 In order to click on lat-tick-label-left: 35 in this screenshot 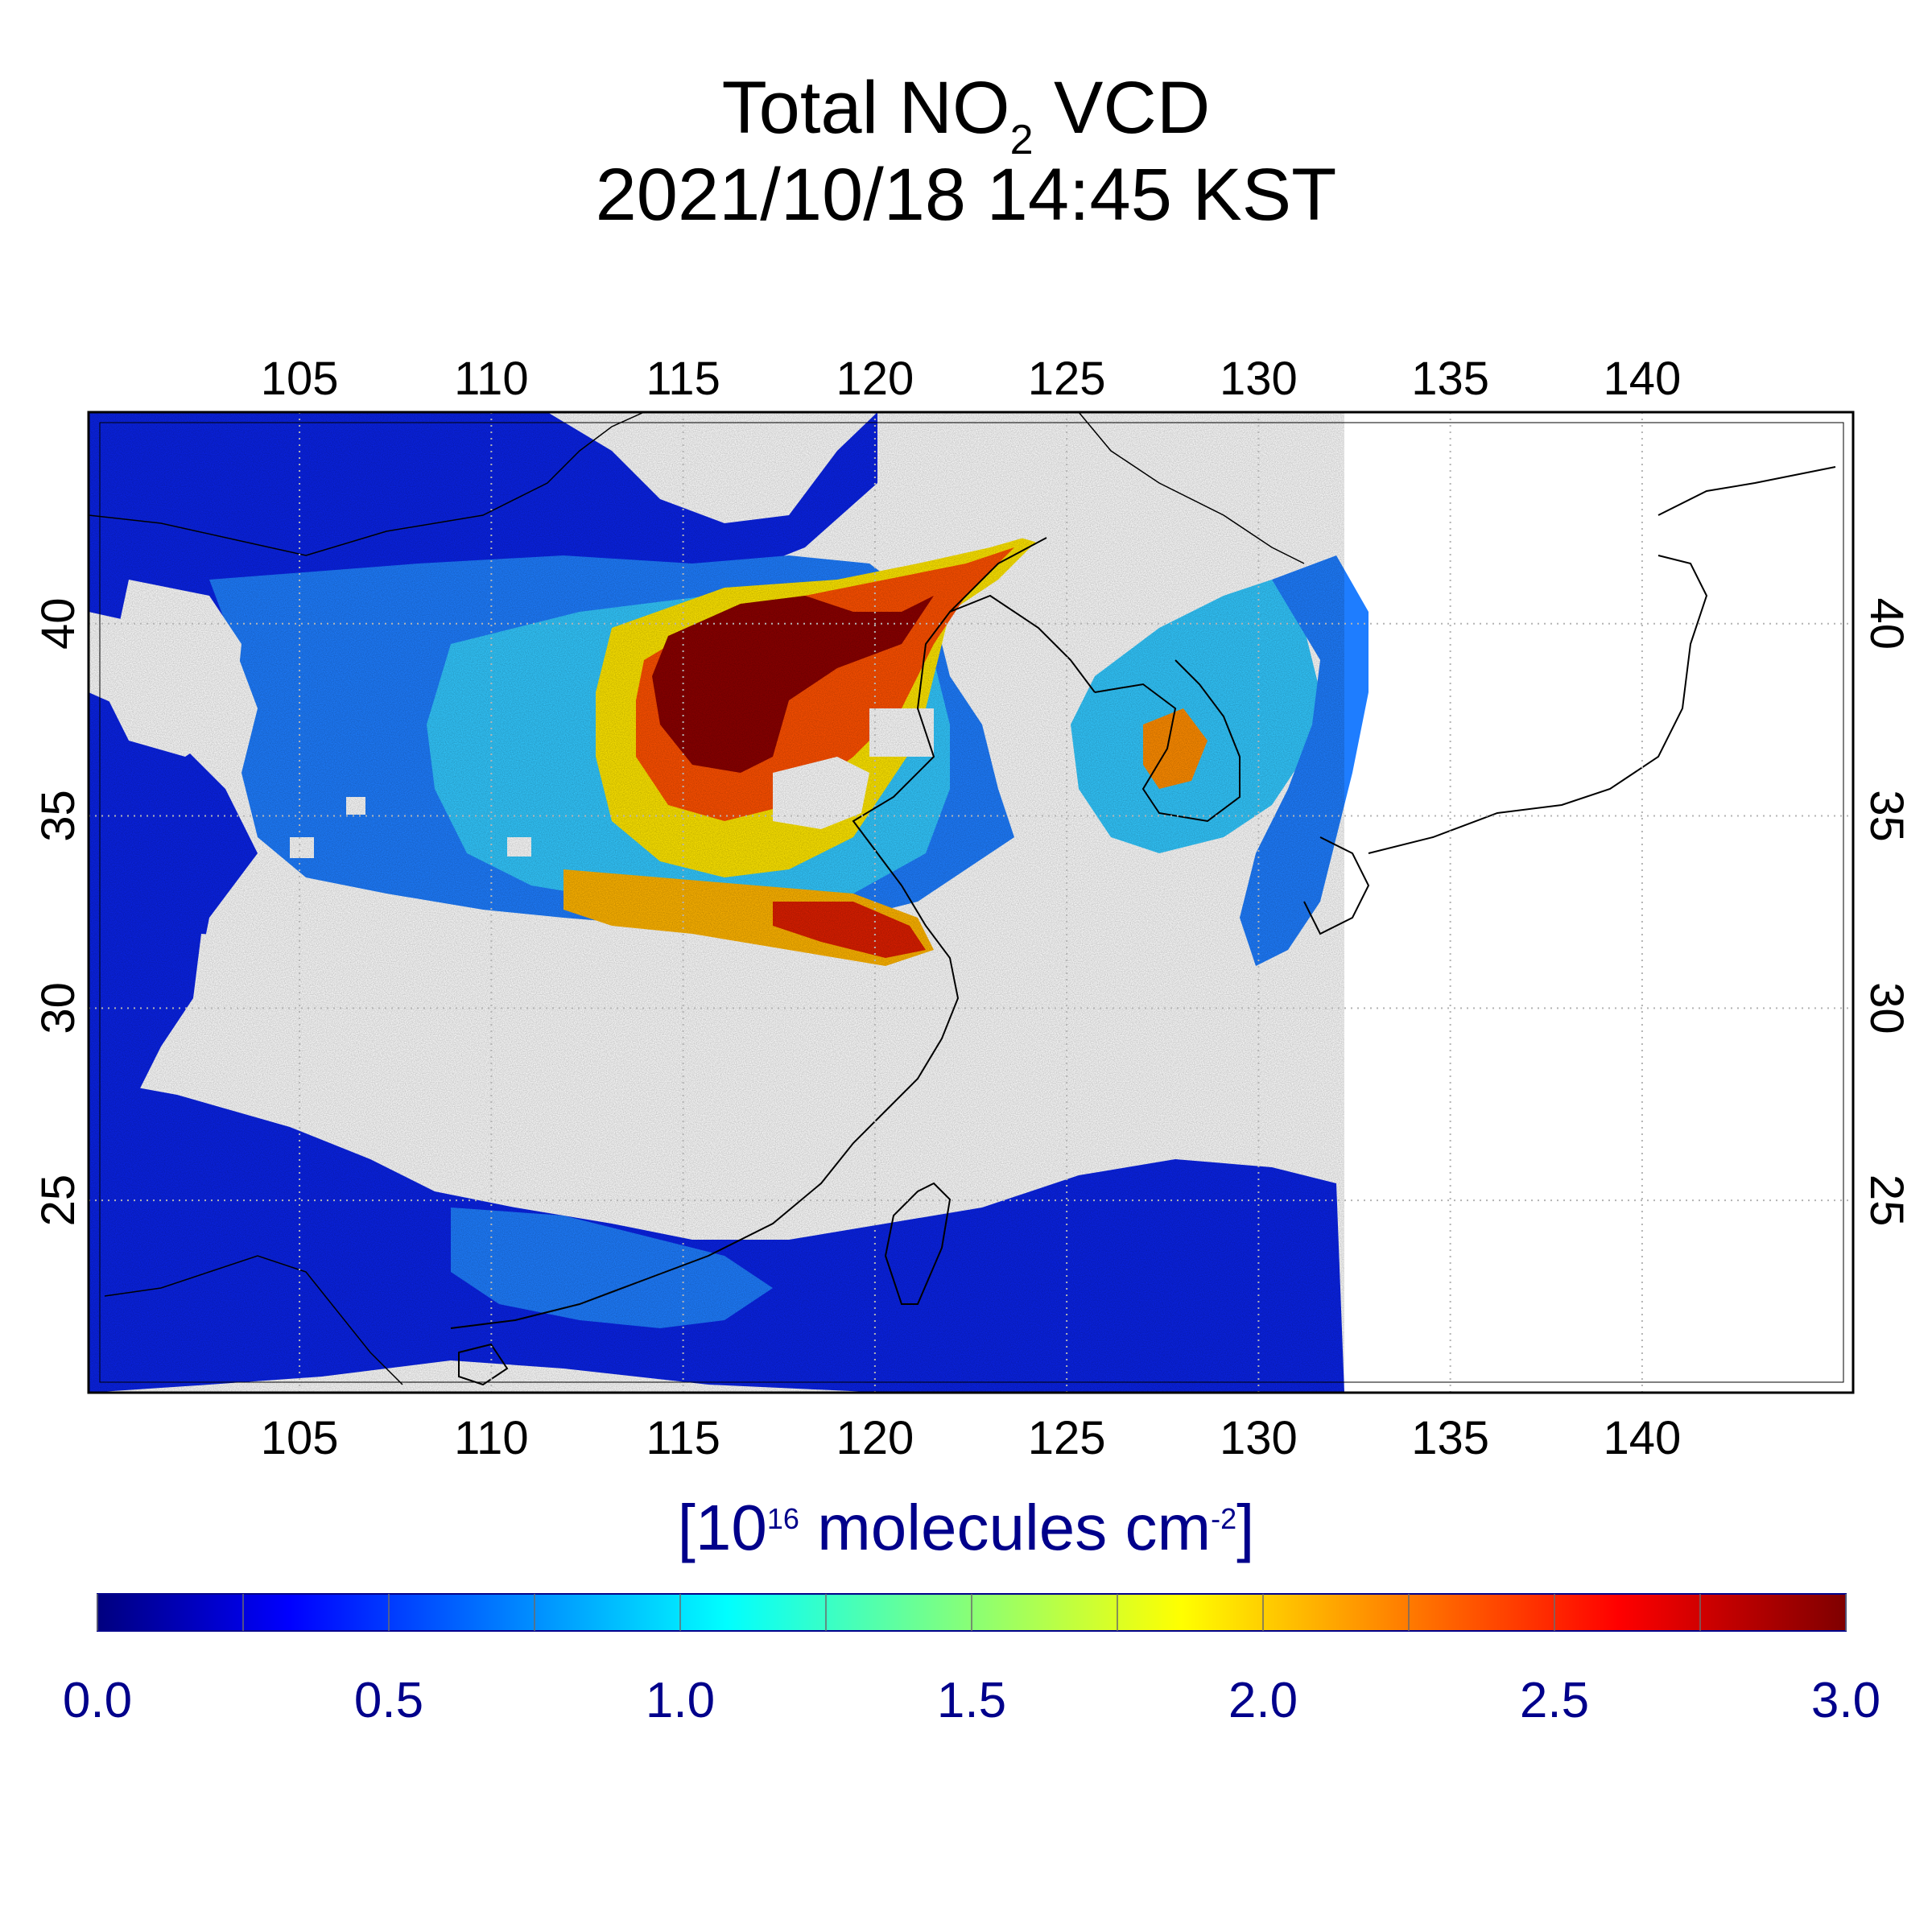, I will do `click(58, 816)`.